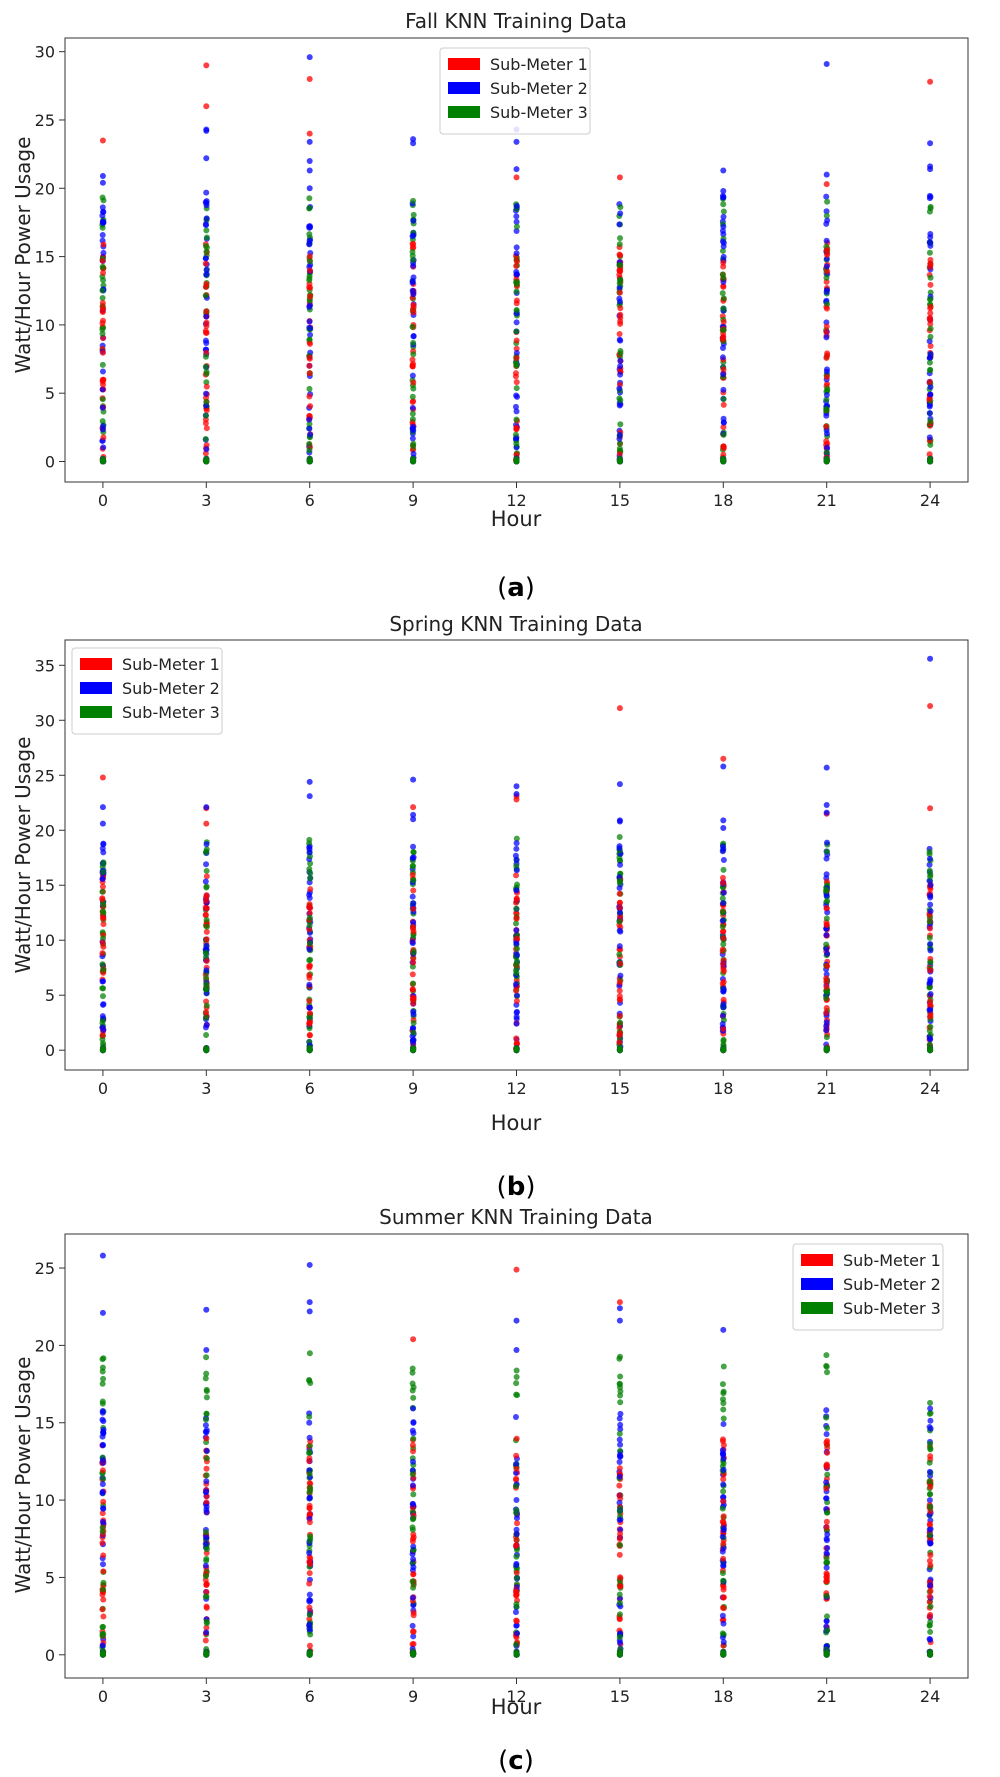 The height and width of the screenshot is (1777, 1000). I want to click on y-tick-label: 35, so click(45, 665).